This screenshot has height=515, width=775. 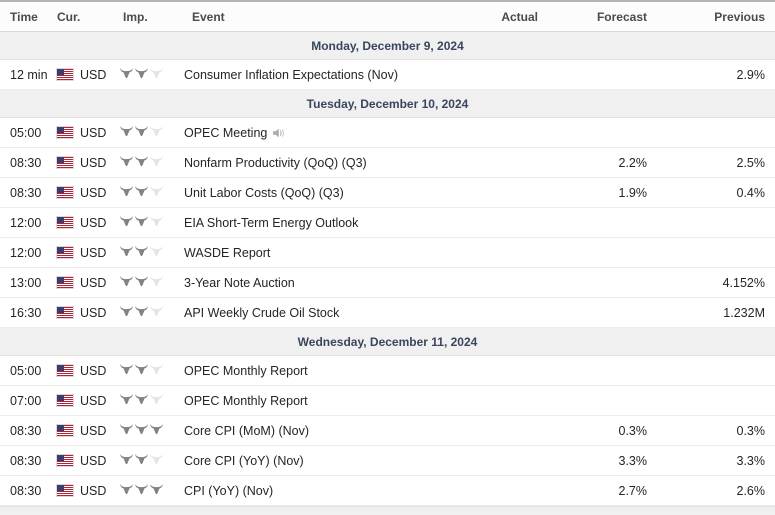 I want to click on event-row: 05:00 USD OPEC Monthly Report, so click(x=387, y=370).